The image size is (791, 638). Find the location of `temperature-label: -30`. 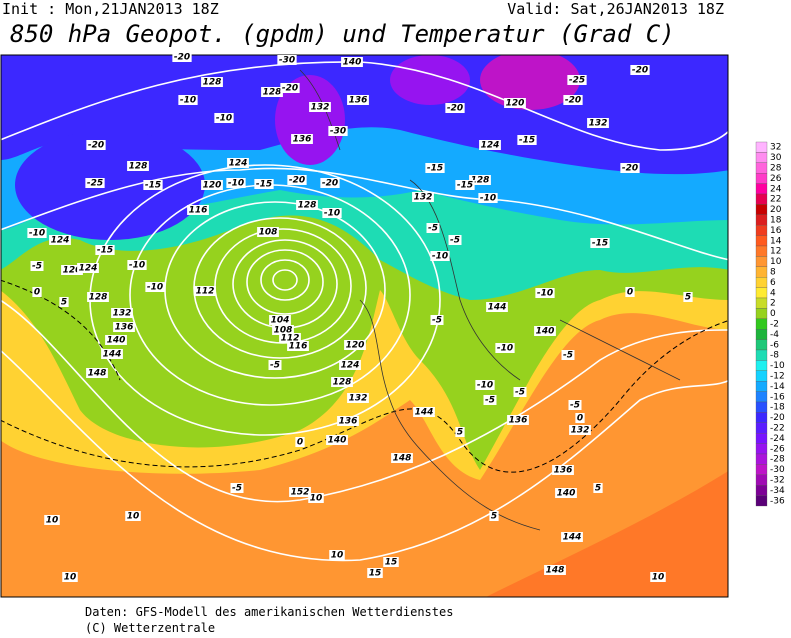

temperature-label: -30 is located at coordinates (338, 132).